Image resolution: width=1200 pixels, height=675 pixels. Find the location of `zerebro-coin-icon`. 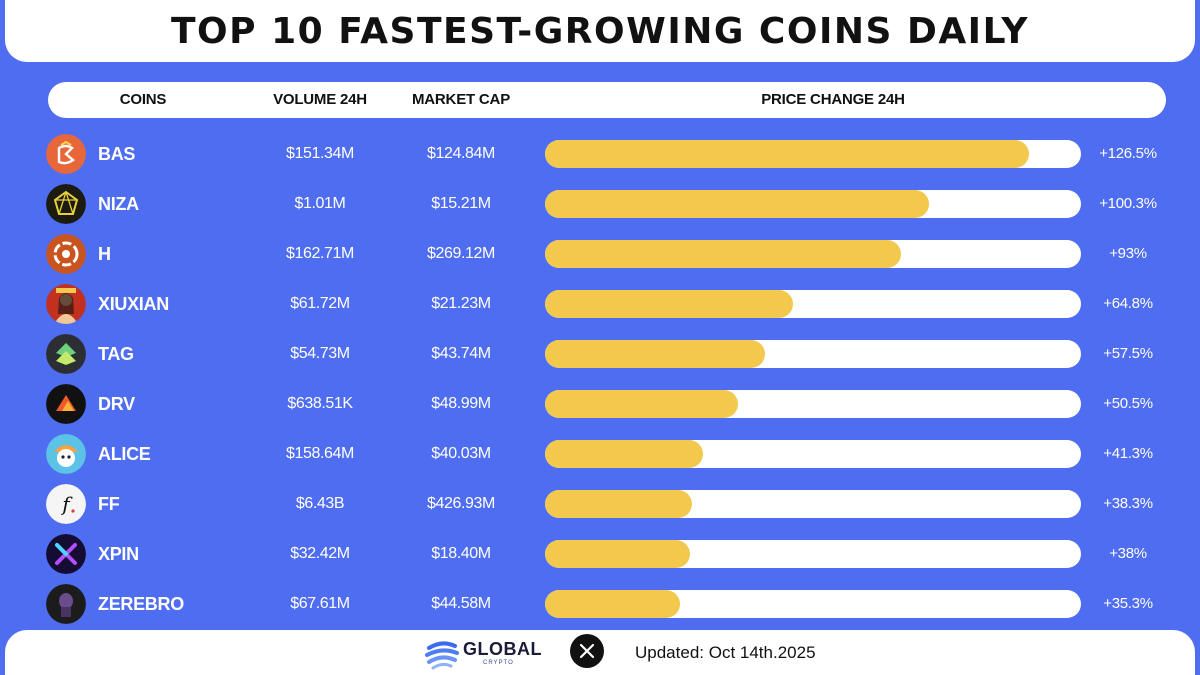

zerebro-coin-icon is located at coordinates (66, 604).